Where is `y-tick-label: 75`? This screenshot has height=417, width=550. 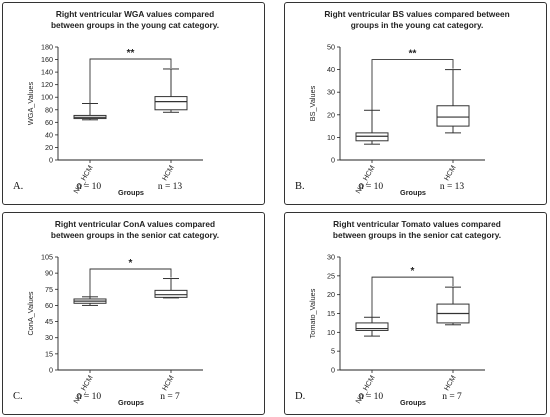
y-tick-label: 75 is located at coordinates (49, 289).